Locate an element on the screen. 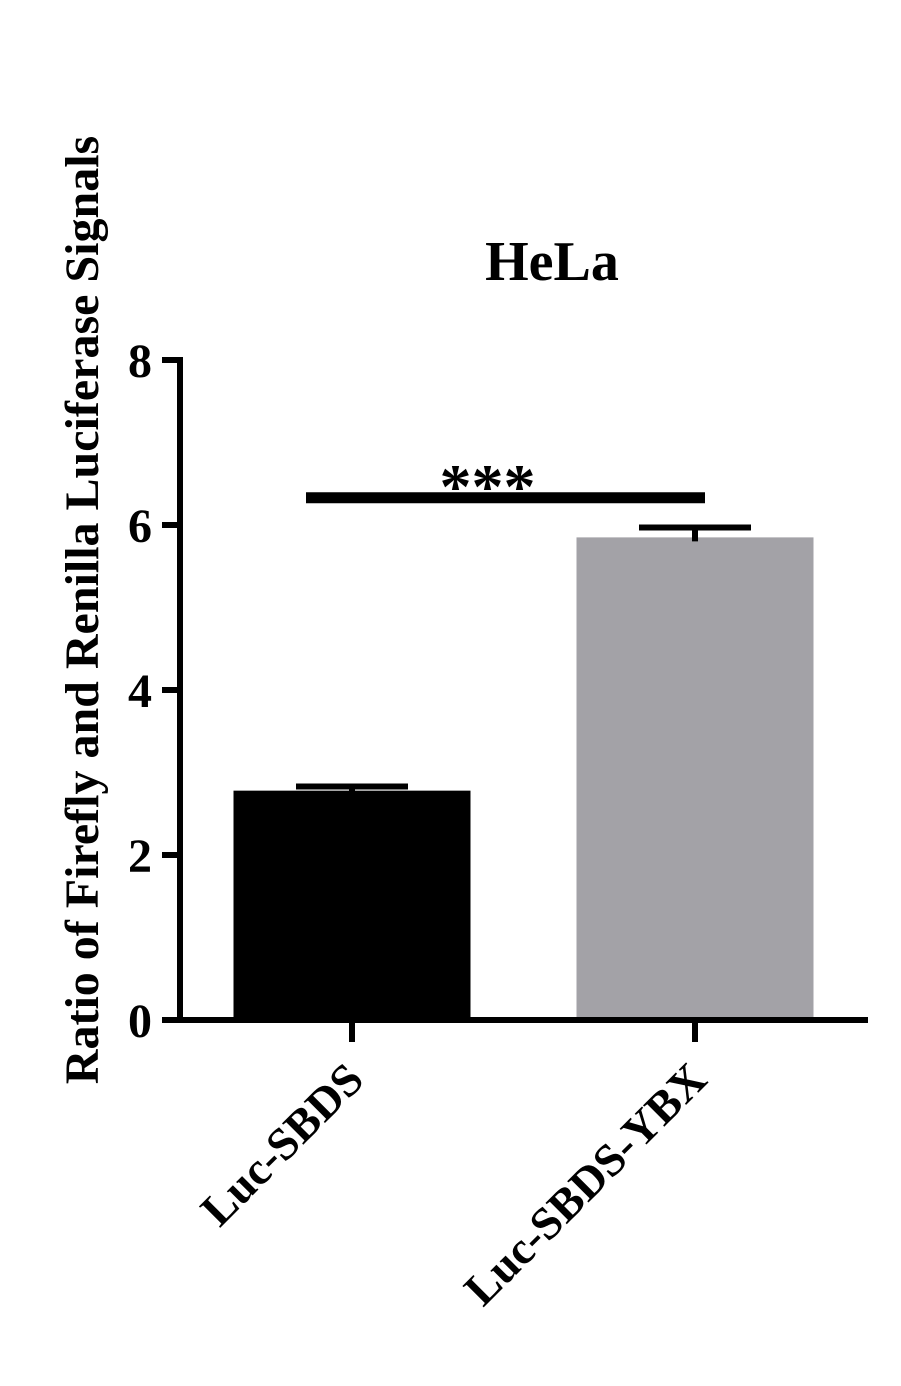  y-tick-label: 4 is located at coordinates (140, 691).